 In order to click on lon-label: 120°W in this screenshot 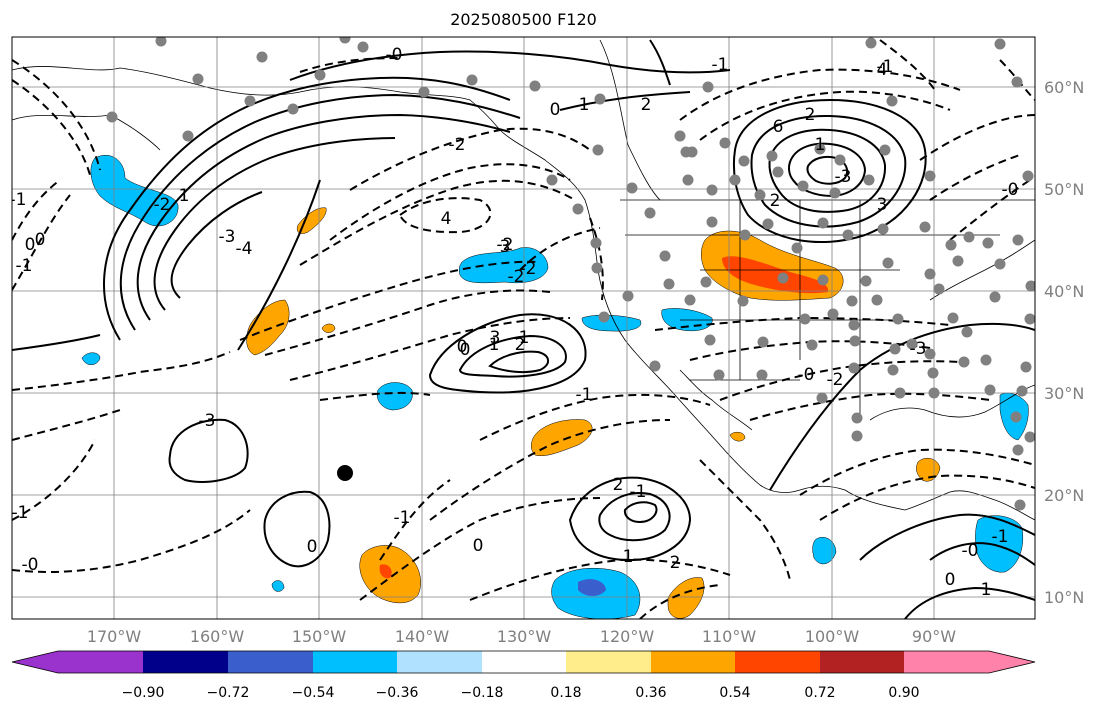, I will do `click(627, 636)`.